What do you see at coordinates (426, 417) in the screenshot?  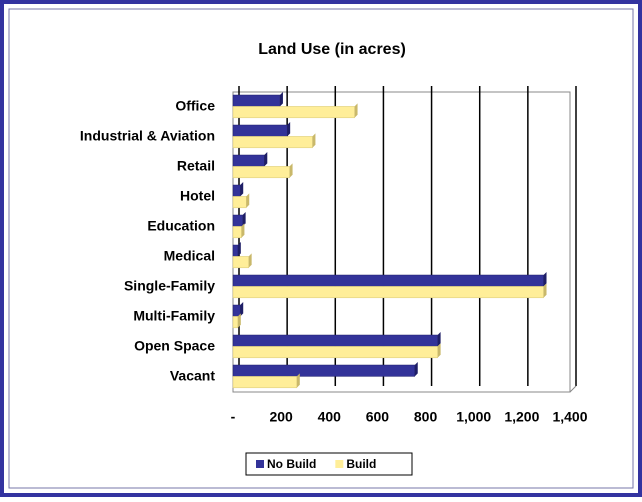 I see `x-tick-label: 800` at bounding box center [426, 417].